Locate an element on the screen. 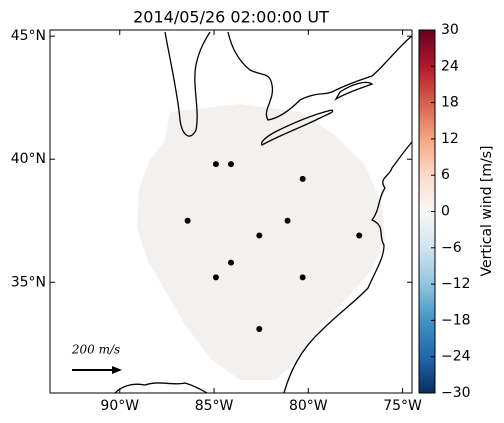 This screenshot has width=504, height=423. colorbar-tick-label: −12 is located at coordinates (456, 284).